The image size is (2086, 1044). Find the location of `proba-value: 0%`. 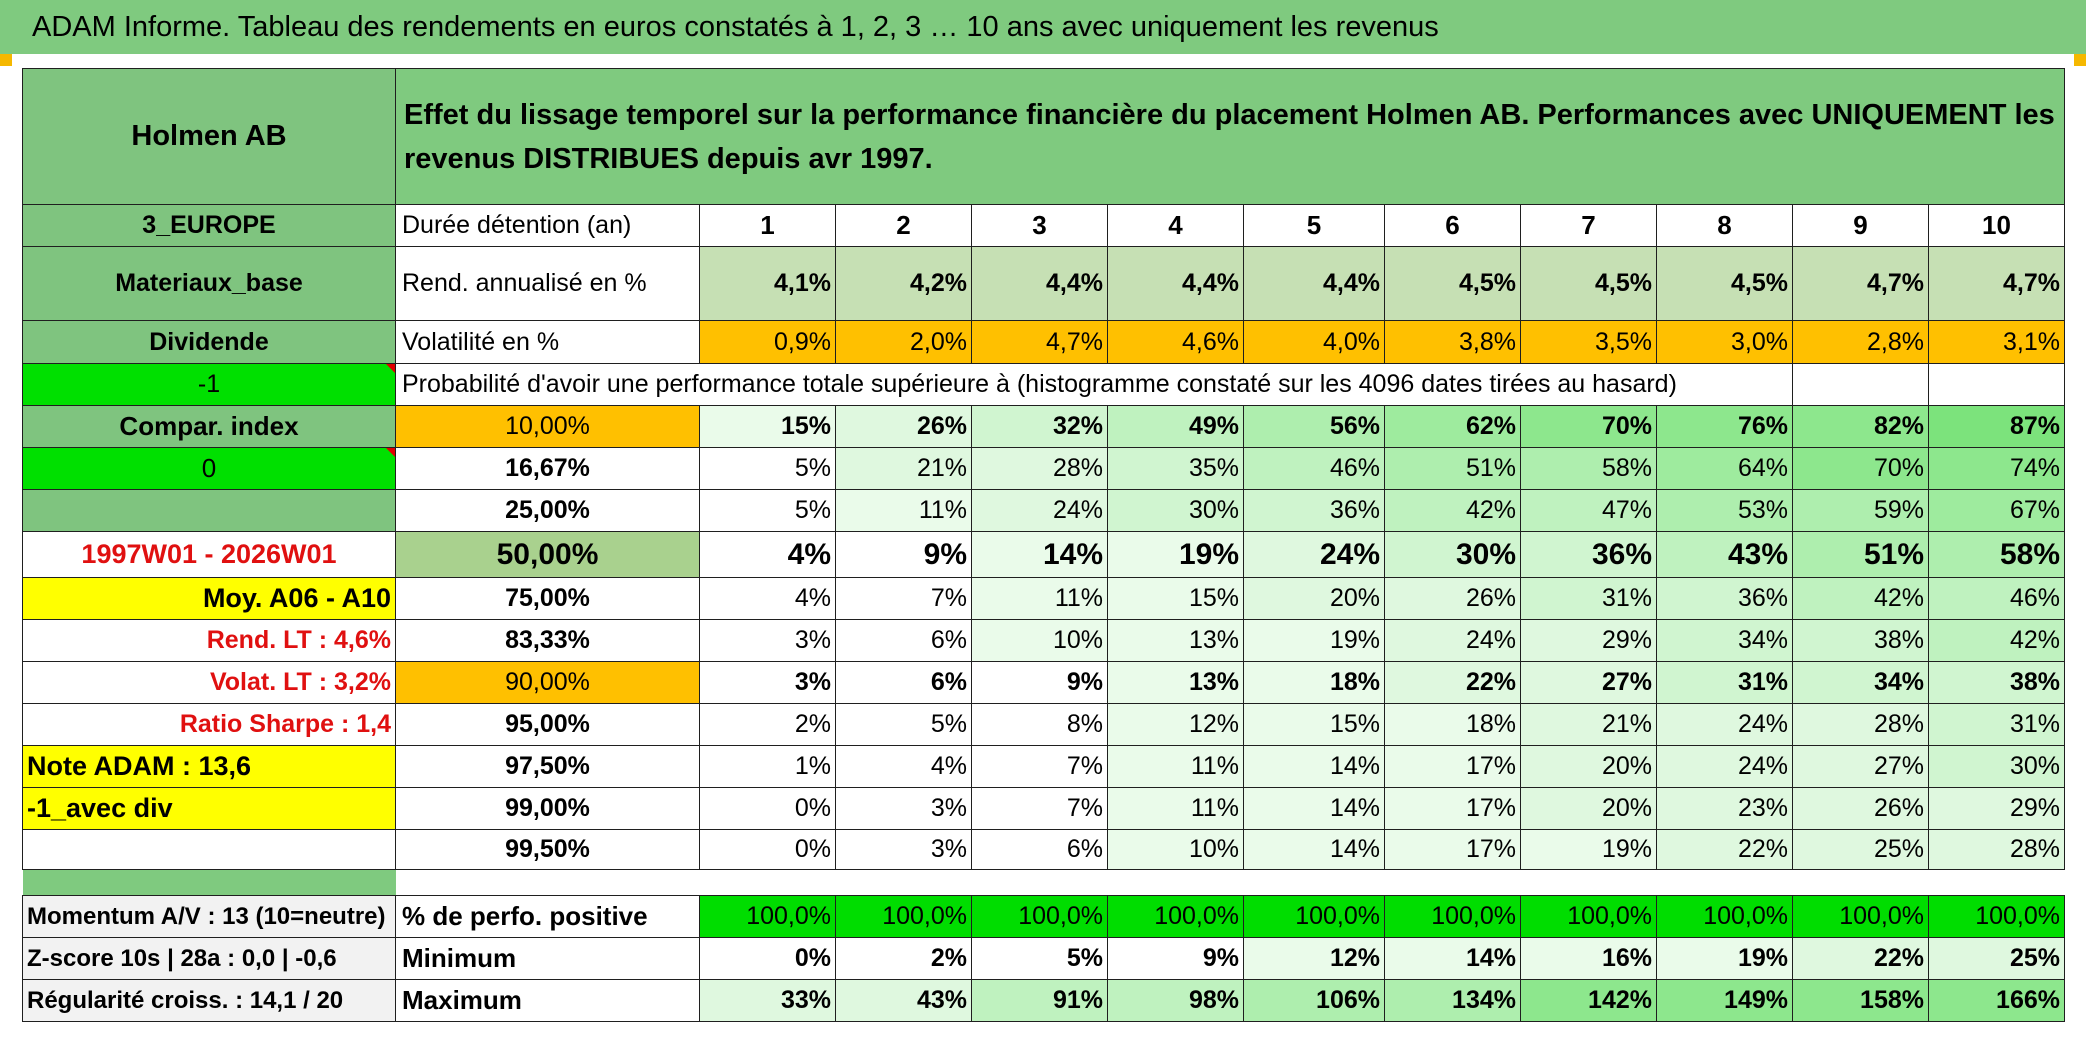

proba-value: 0% is located at coordinates (767, 808).